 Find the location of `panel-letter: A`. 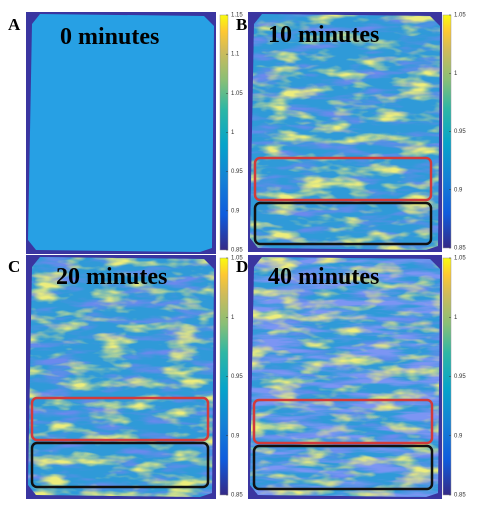

panel-letter: A is located at coordinates (14, 24).